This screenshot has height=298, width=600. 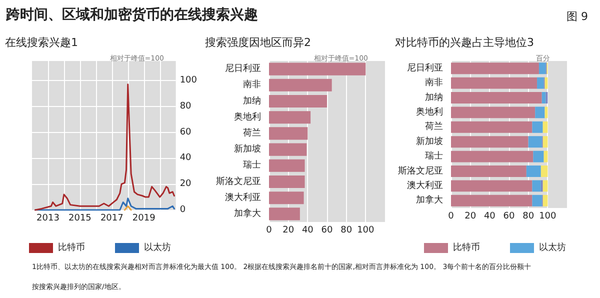 What do you see at coordinates (186, 158) in the screenshot?
I see `y-tick-label: 40` at bounding box center [186, 158].